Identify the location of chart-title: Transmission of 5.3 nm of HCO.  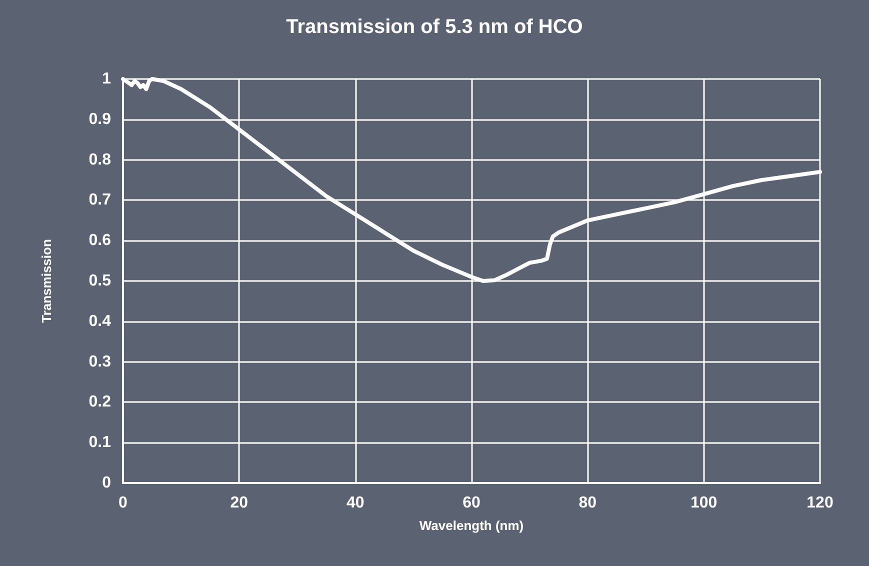
(434, 27).